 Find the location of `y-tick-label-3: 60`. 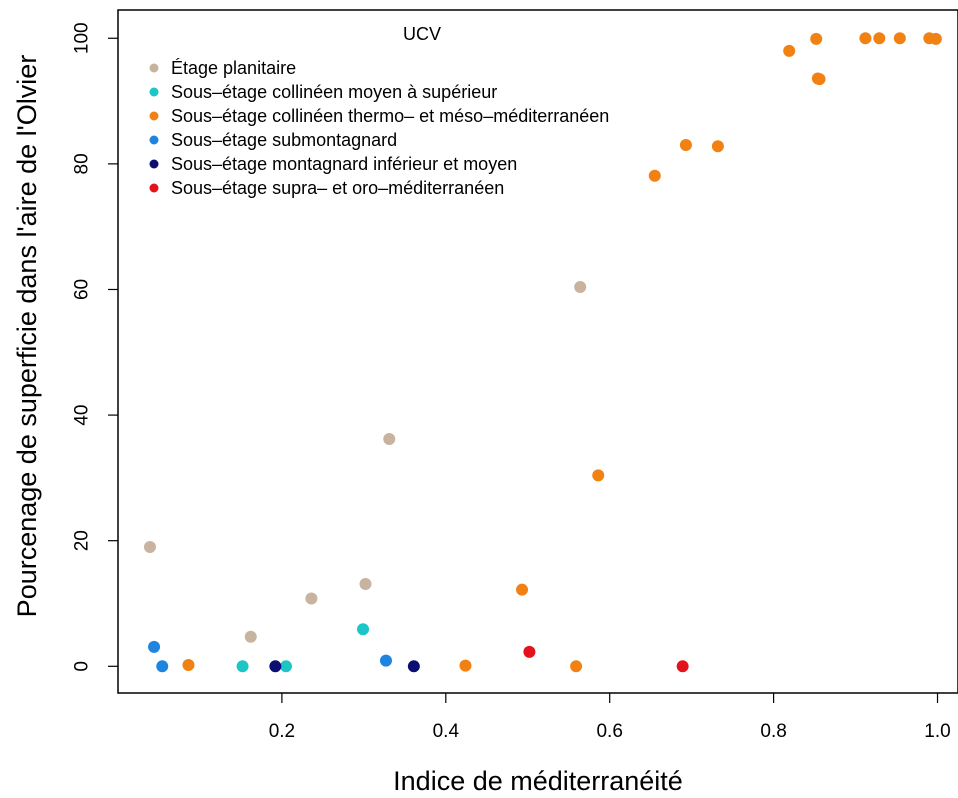

y-tick-label-3: 60 is located at coordinates (82, 289).